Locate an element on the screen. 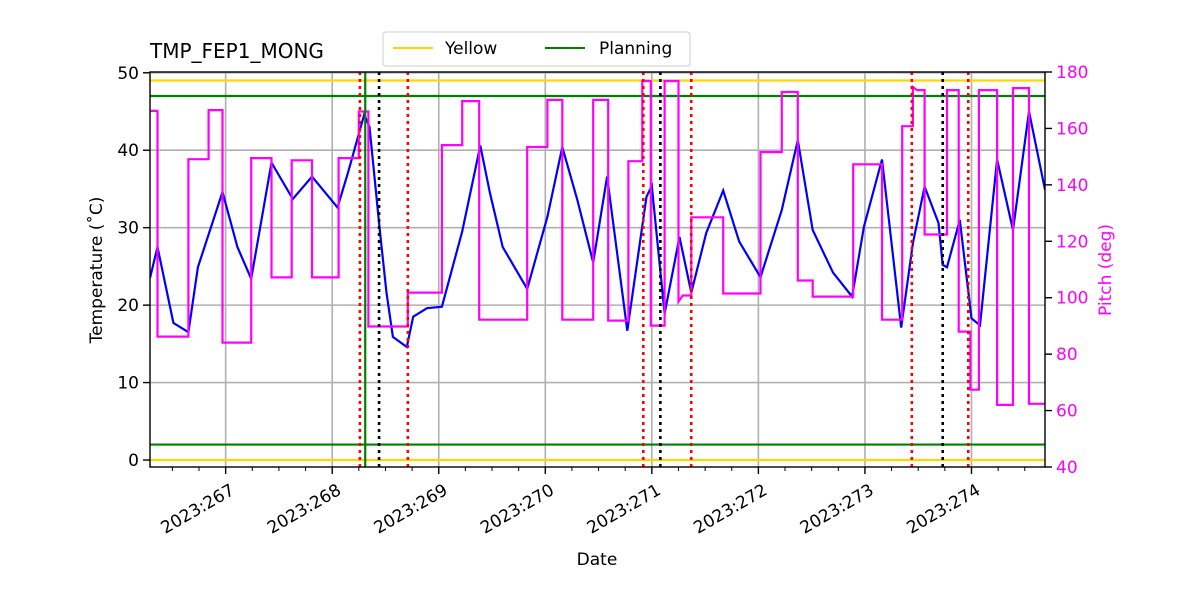 Image resolution: width=1200 pixels, height=604 pixels. y2-tick-label: 160 is located at coordinates (1072, 129).